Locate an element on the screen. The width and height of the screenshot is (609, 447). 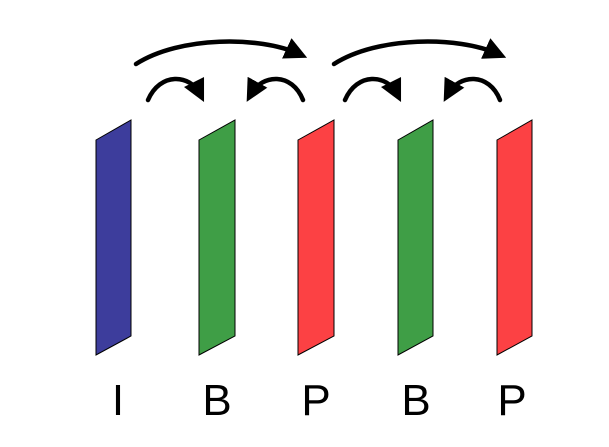
frame-i-label: I is located at coordinates (118, 400).